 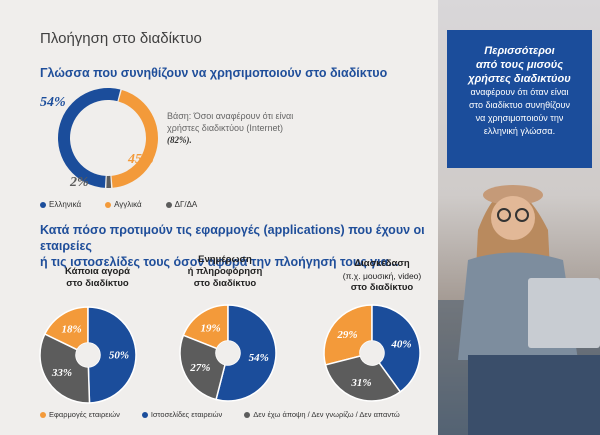 What do you see at coordinates (109, 181) in the screenshot?
I see `slice-dk` at bounding box center [109, 181].